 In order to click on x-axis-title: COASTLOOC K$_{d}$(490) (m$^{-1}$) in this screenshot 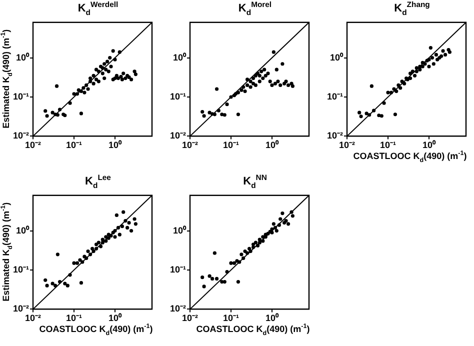, I will do `click(410, 157)`.